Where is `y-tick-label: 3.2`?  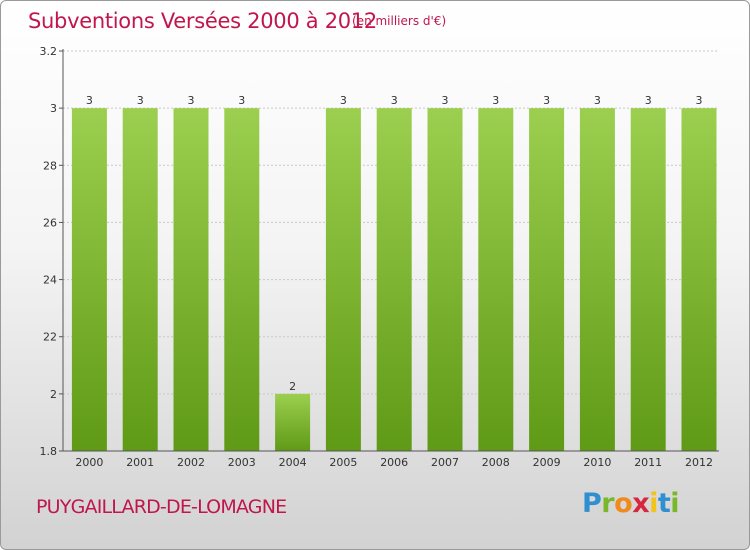
y-tick-label: 3.2 is located at coordinates (49, 51).